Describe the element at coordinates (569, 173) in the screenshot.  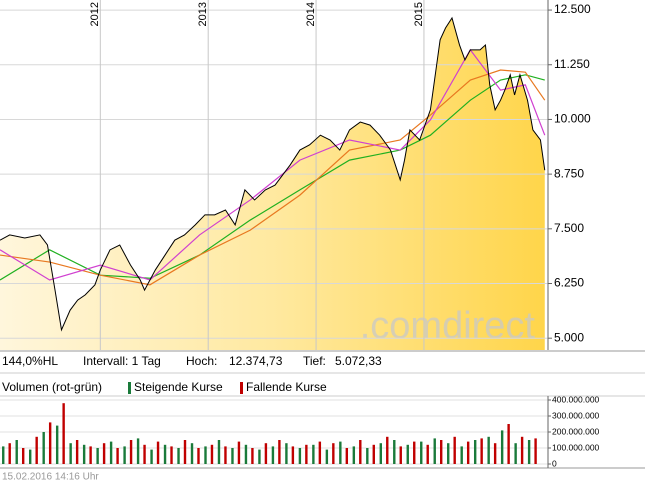
I see `y-tick-label: 8.750` at that location.